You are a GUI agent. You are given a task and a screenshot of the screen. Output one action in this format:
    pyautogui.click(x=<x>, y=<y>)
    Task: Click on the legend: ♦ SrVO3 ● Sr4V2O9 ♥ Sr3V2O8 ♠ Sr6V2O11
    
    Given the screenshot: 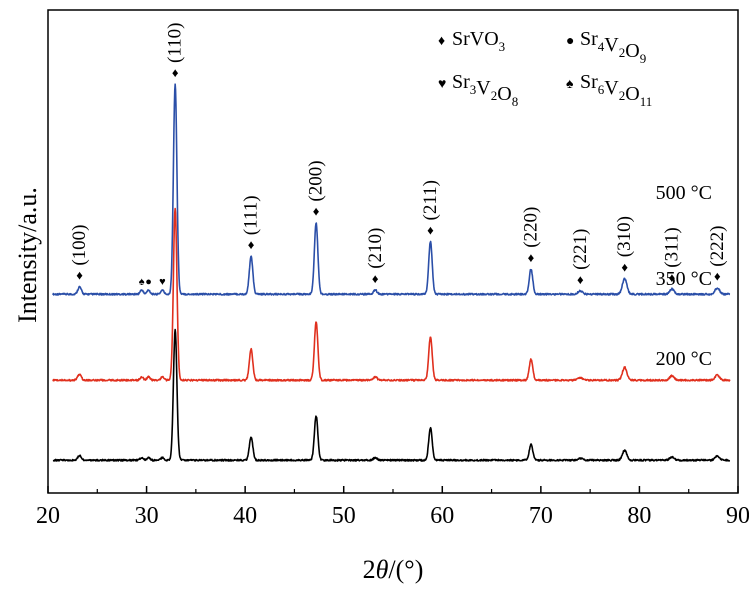 What is the action you would take?
    pyautogui.click(x=545, y=68)
    